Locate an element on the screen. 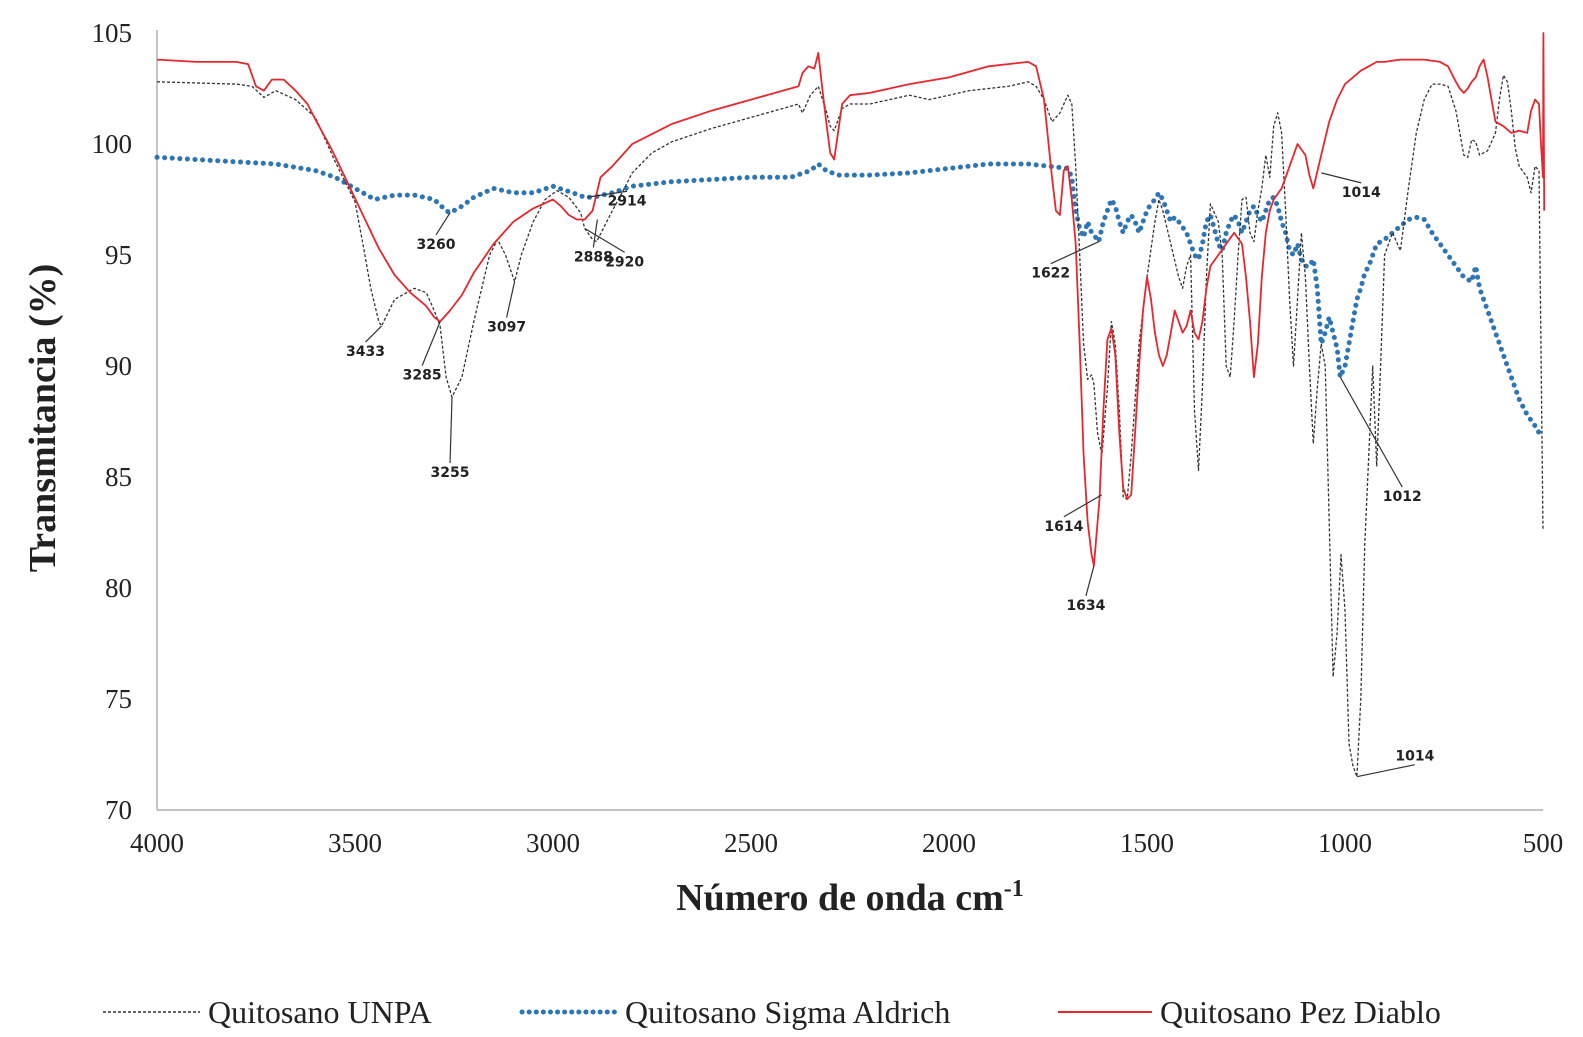 This screenshot has height=1037, width=1583. x-axis-title: Número de onda cm-1 is located at coordinates (850, 897).